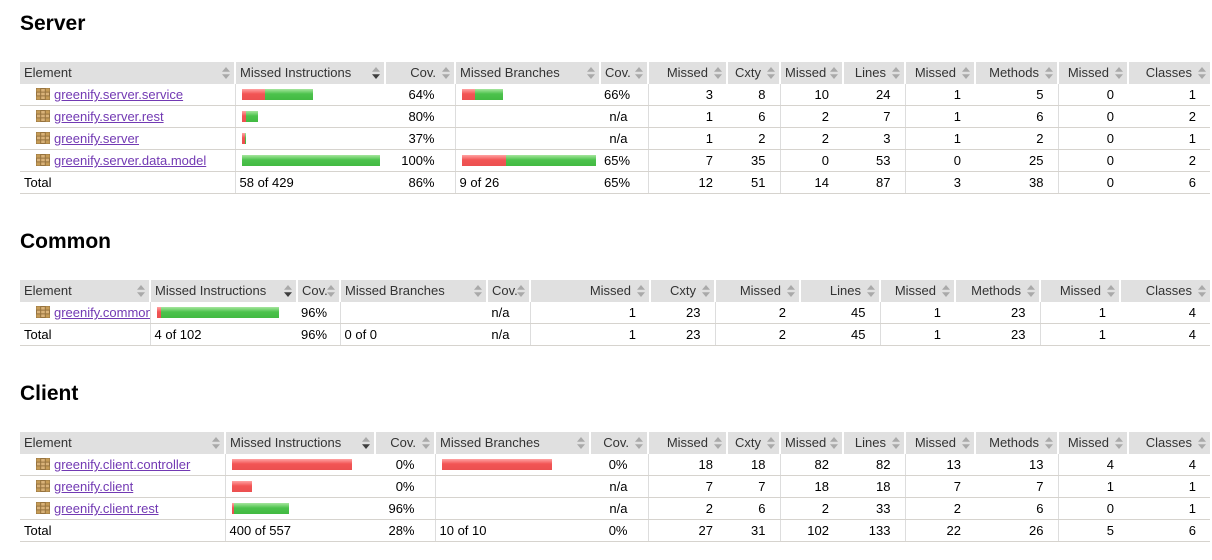  I want to click on column-header-label: Cxty, so click(748, 442).